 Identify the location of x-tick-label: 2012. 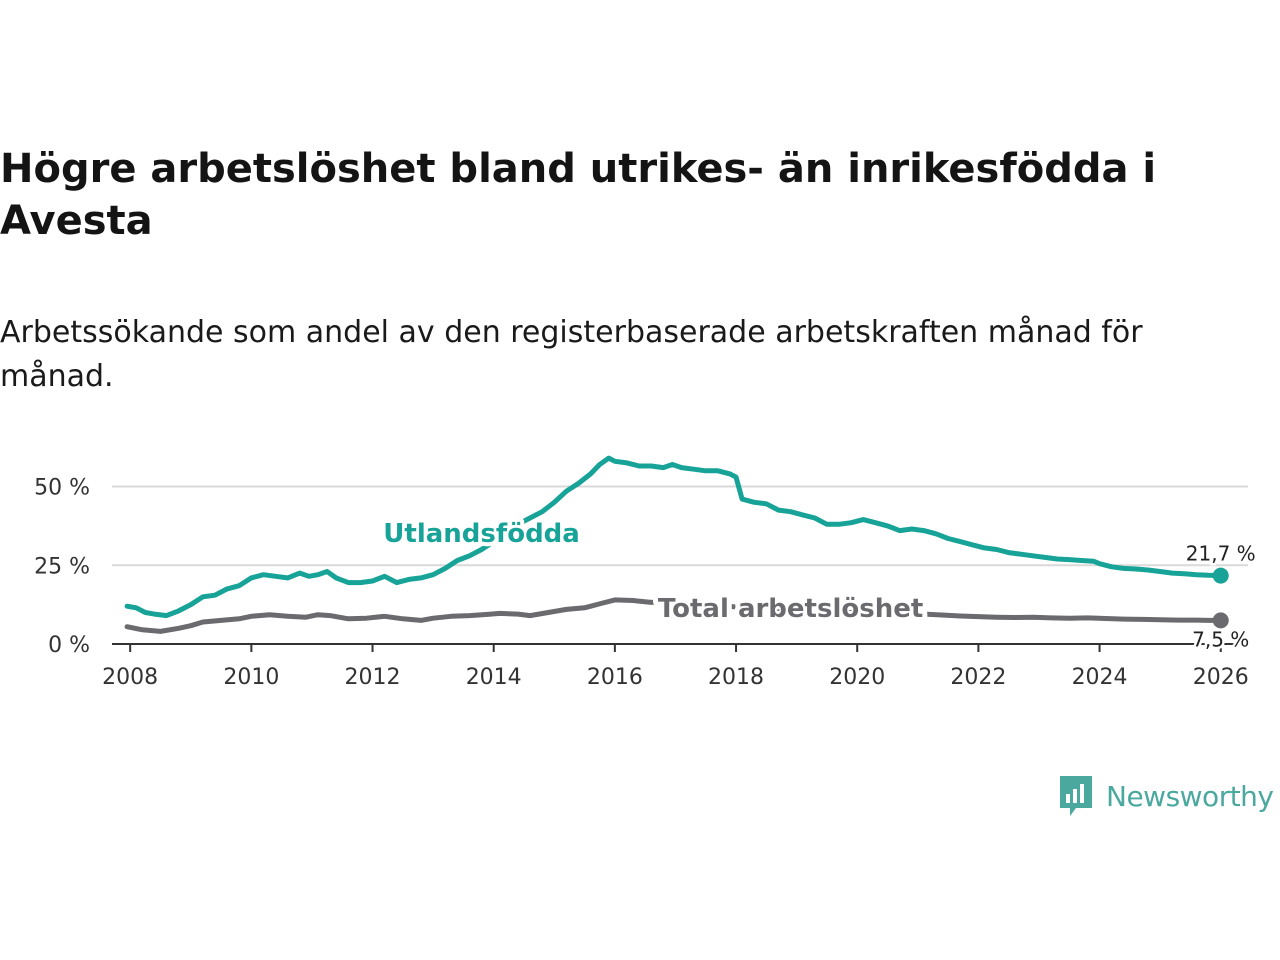
(373, 677).